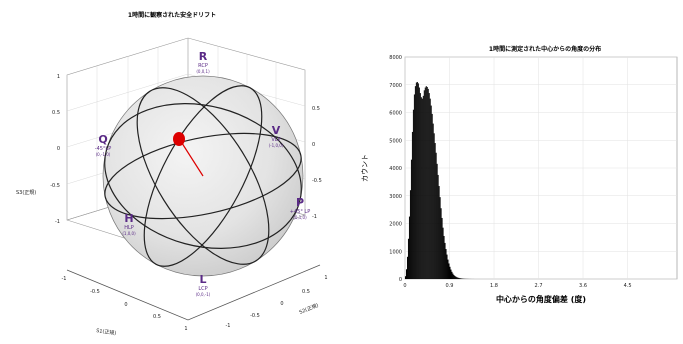  What do you see at coordinates (395, 114) in the screenshot?
I see `y-tick-label: 6000` at bounding box center [395, 114].